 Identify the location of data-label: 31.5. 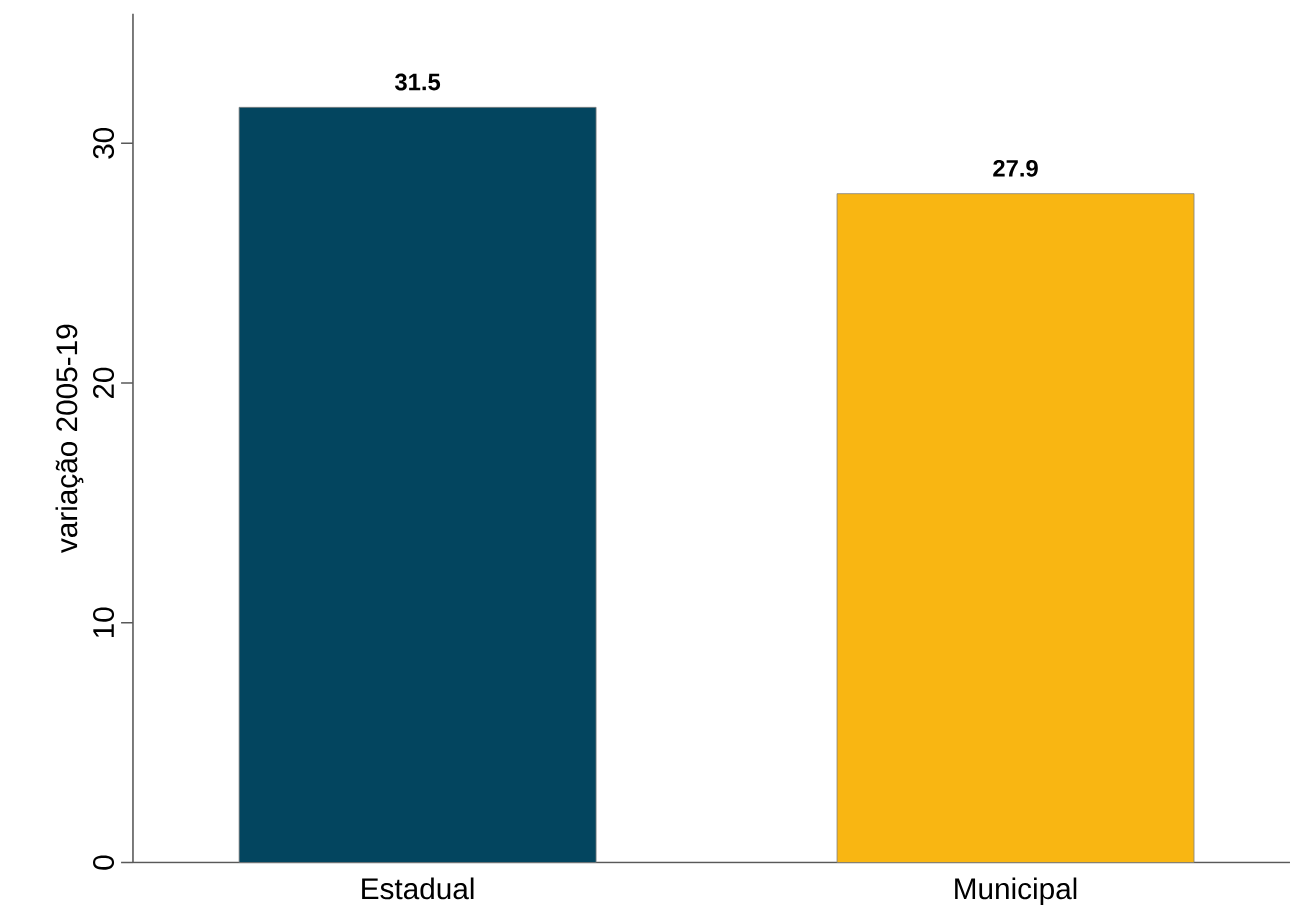
(418, 82).